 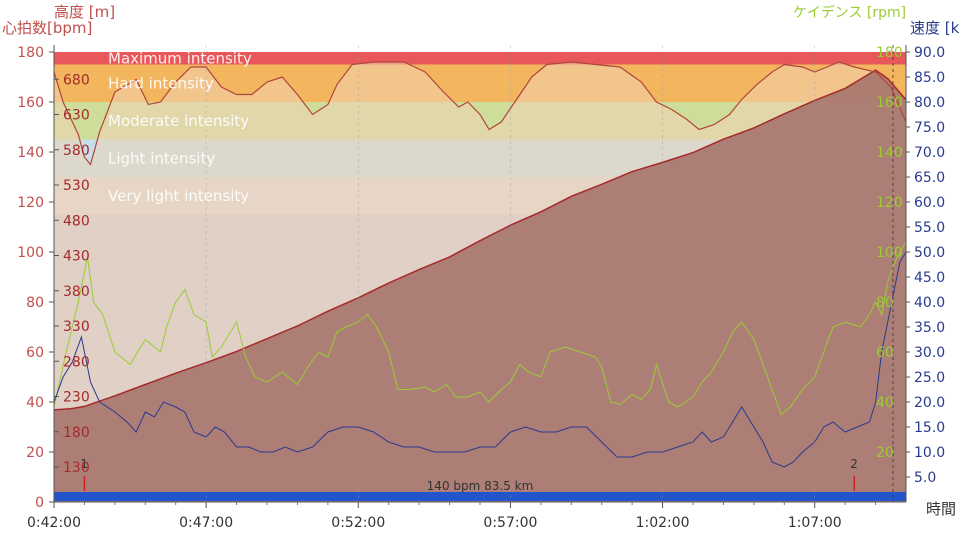 What do you see at coordinates (925, 478) in the screenshot?
I see `speed-tick-5.0: 5.0` at bounding box center [925, 478].